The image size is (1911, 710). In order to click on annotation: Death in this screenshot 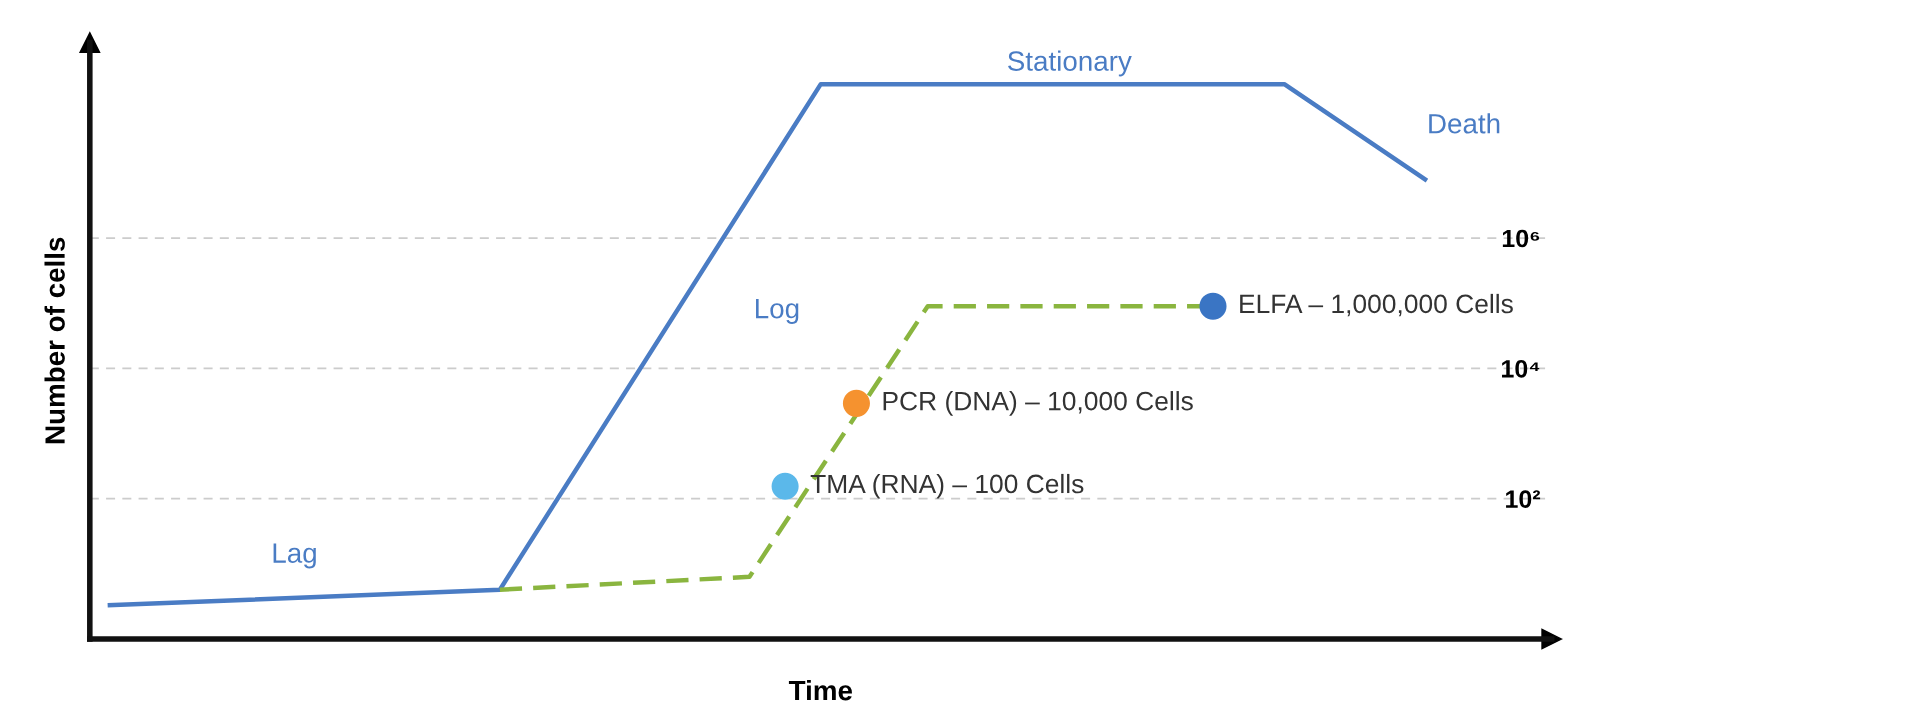, I will do `click(1464, 123)`.